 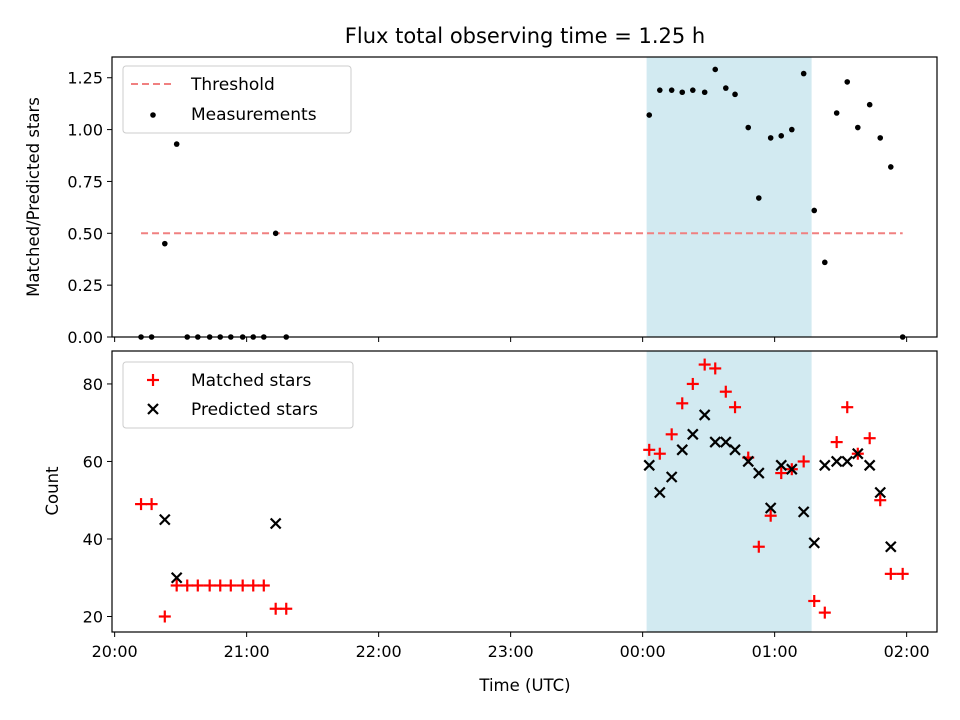 I want to click on bottom-x-ticks: 20:00 21:00 22:00 23:00 00:00 01:00 02:00, so click(x=511, y=646).